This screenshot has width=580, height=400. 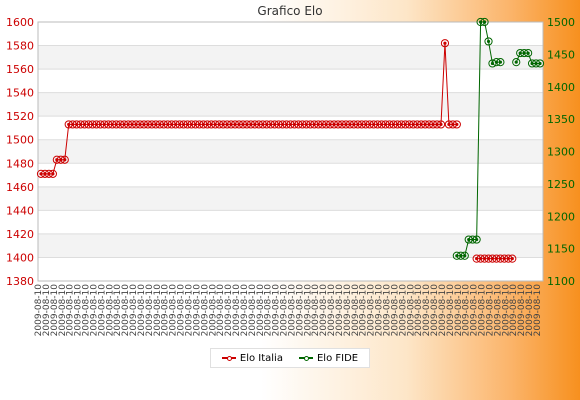 I want to click on left-tick-label: 1600, so click(x=20, y=22).